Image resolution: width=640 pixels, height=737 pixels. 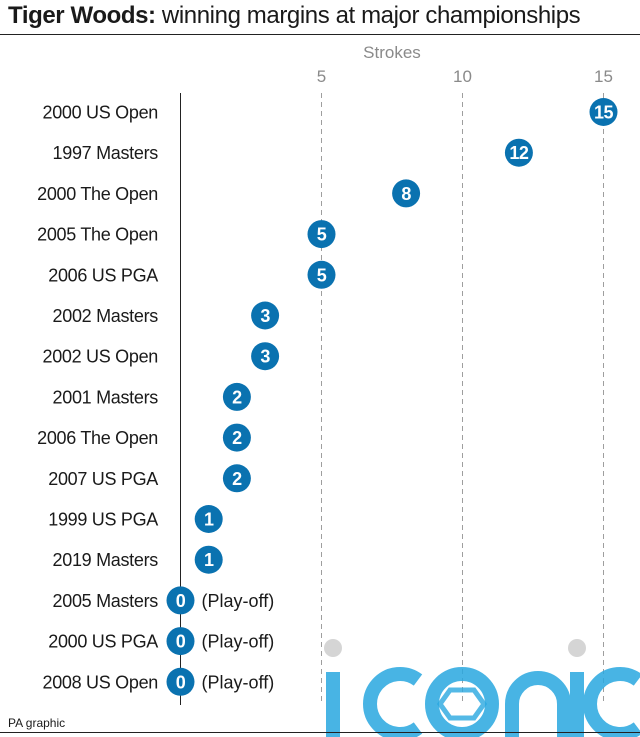 I want to click on title-rule, so click(x=320, y=34).